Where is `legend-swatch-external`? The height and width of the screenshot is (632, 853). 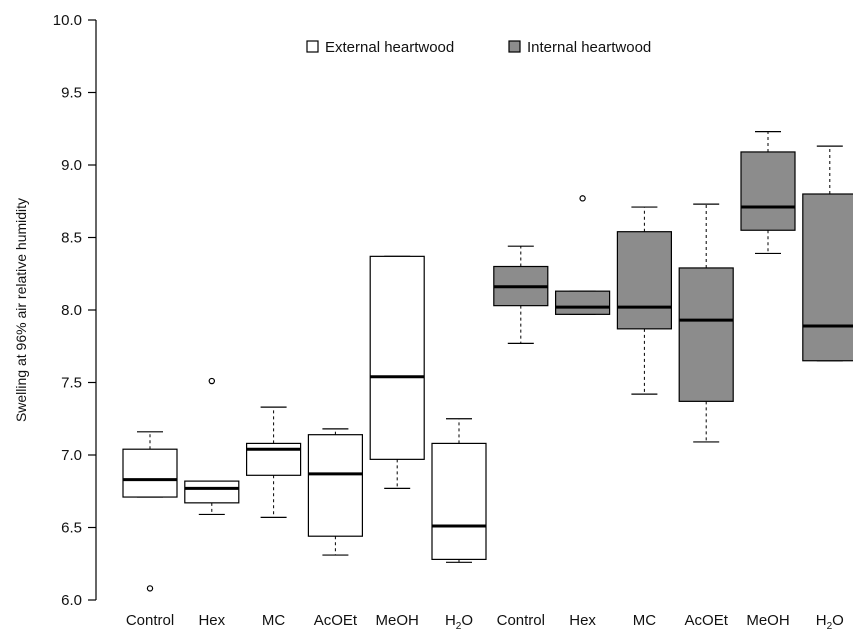 legend-swatch-external is located at coordinates (312, 46).